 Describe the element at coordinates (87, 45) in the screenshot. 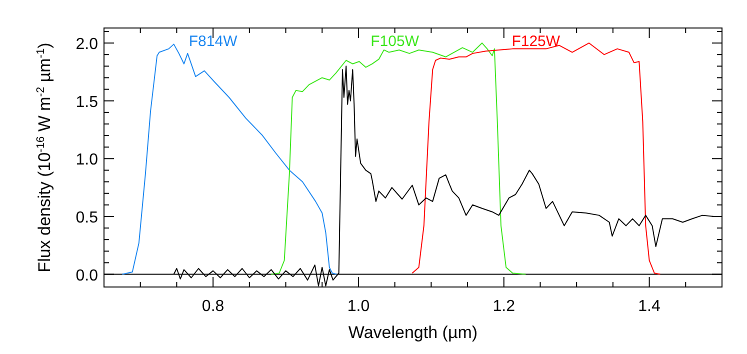

I see `y-tick-label: 2.0` at that location.